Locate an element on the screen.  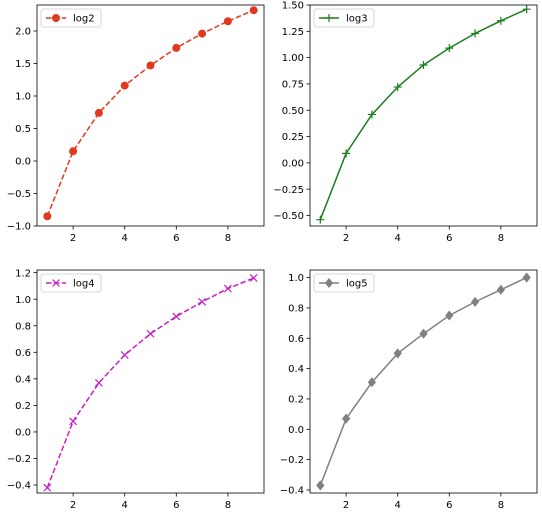
legend-label: log4 is located at coordinates (84, 284).